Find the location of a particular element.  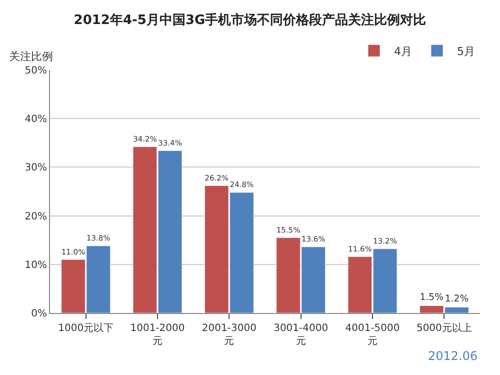

x-tick-label: 2001-3000元 is located at coordinates (229, 335).